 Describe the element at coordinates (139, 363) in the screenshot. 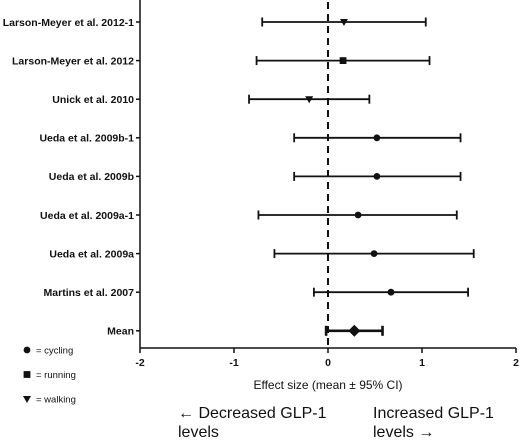

I see `x-tick-label: -2` at that location.